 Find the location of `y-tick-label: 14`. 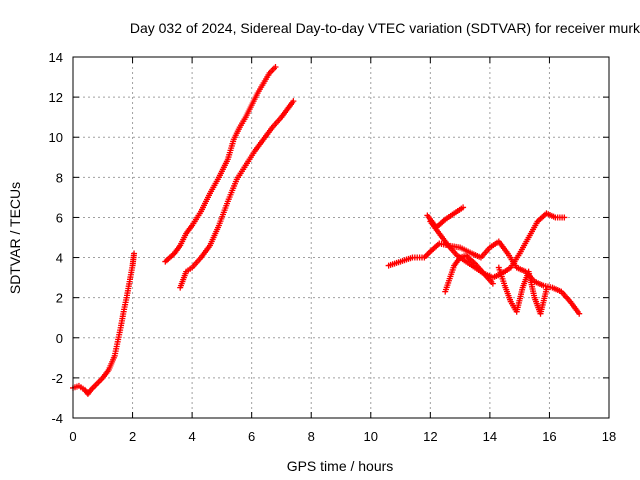

y-tick-label: 14 is located at coordinates (56, 57).